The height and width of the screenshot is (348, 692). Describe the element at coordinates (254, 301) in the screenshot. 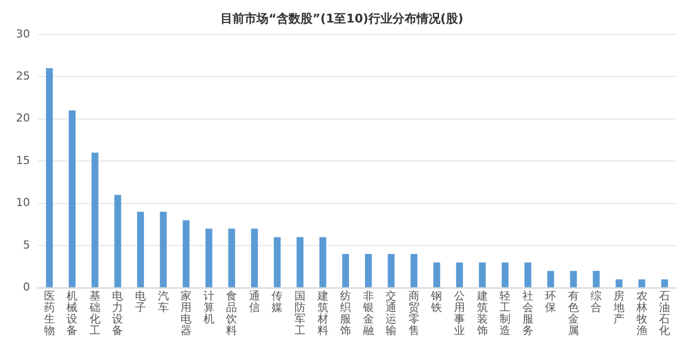

I see `x-tick-label: 通信` at that location.